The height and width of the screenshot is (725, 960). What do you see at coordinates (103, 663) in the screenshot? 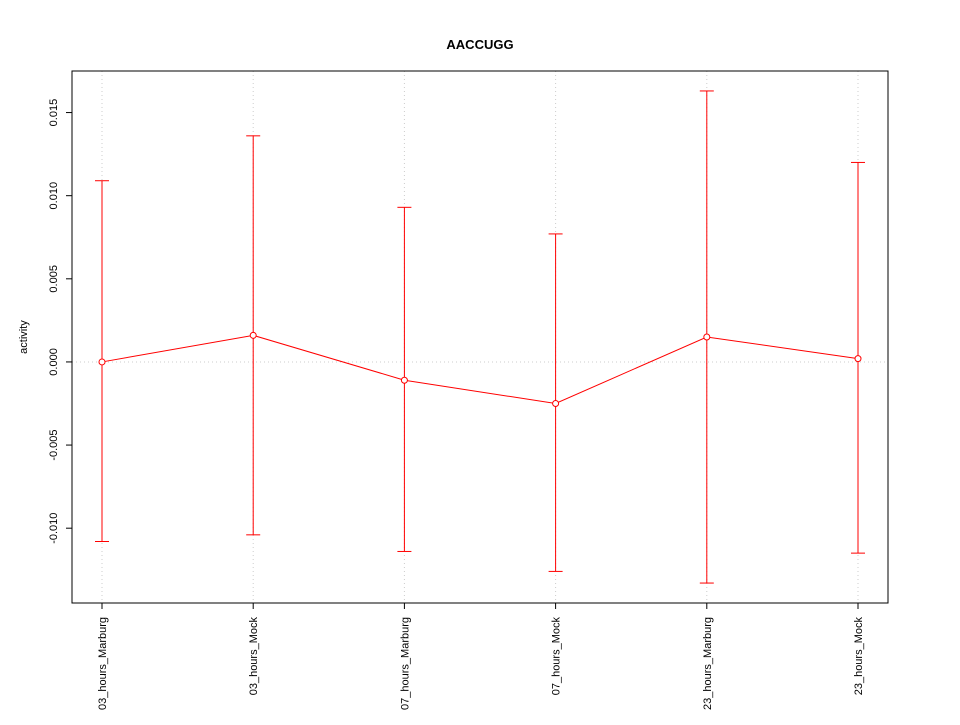
I see `x-tick-label: 03_hours_Marburg` at bounding box center [103, 663].